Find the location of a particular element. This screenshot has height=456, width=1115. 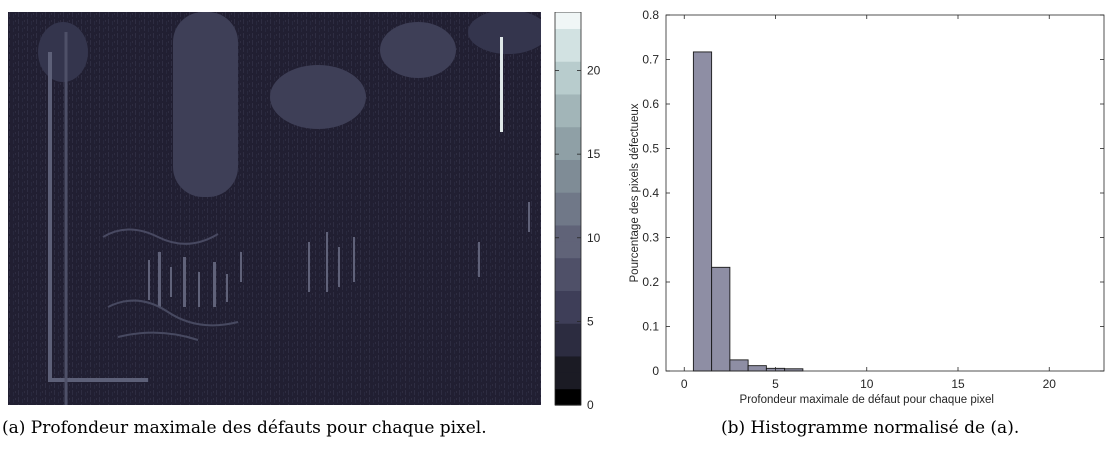

y-tick-label: 0.1 is located at coordinates (650, 327).